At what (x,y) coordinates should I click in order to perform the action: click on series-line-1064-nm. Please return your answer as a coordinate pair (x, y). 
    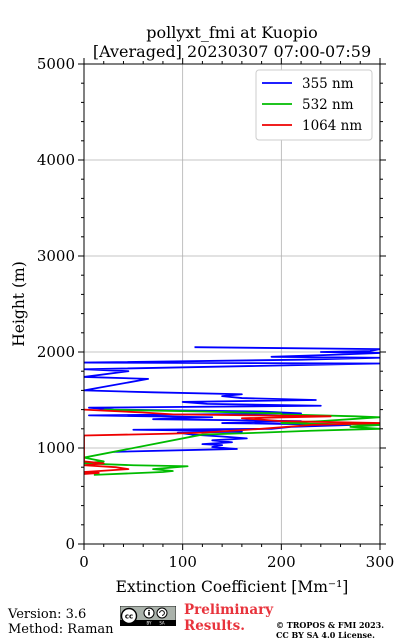
    Looking at the image, I should click on (232, 441).